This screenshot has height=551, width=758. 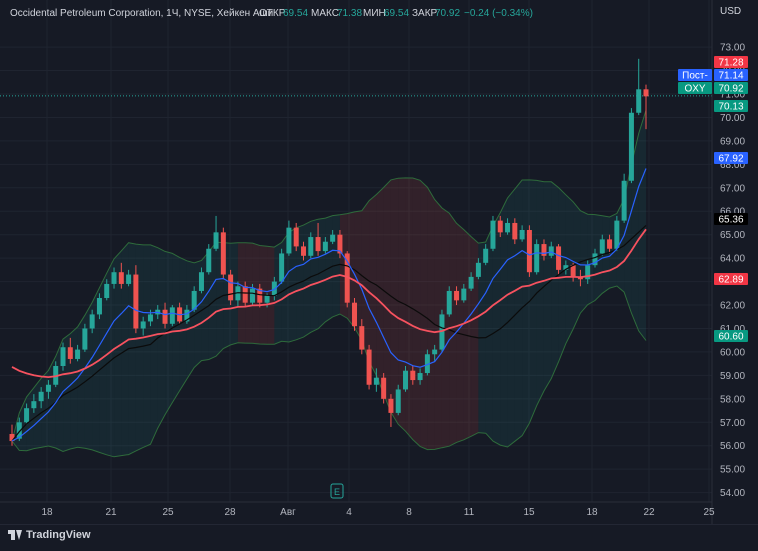 I want to click on low-label: МИН, so click(x=374, y=13).